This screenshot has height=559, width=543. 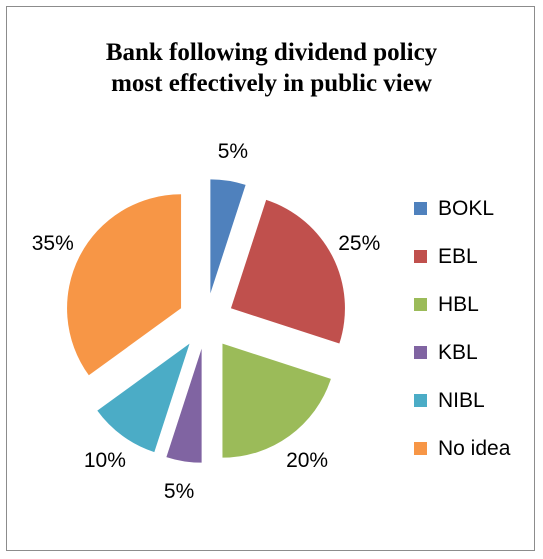 What do you see at coordinates (276, 400) in the screenshot?
I see `pie-slice-hbl` at bounding box center [276, 400].